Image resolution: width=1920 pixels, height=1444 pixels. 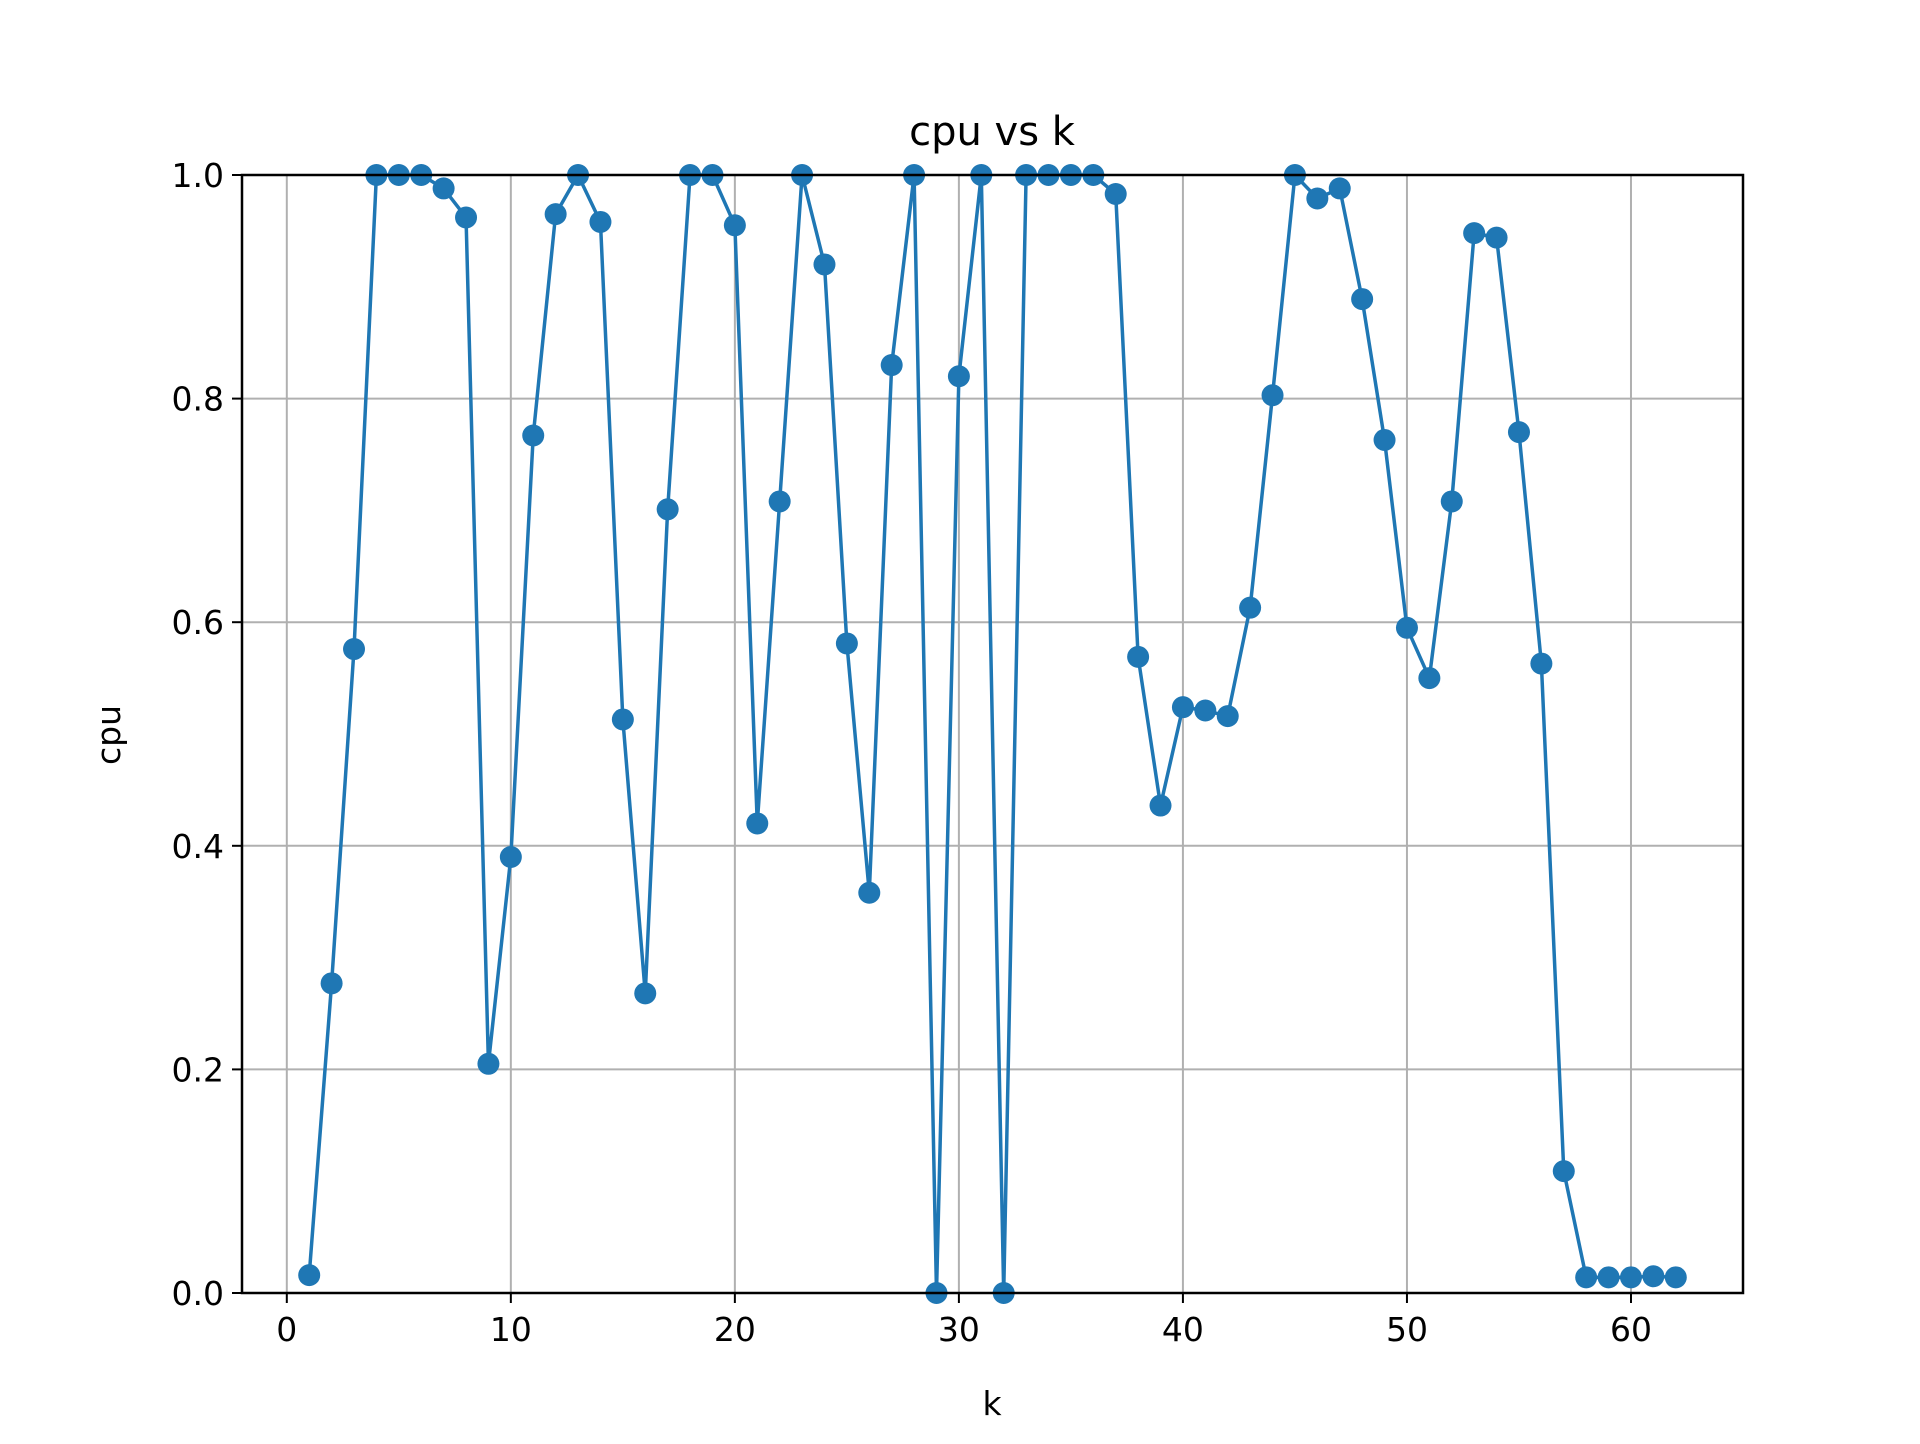 I want to click on x-tick-label: 20, so click(x=735, y=1329).